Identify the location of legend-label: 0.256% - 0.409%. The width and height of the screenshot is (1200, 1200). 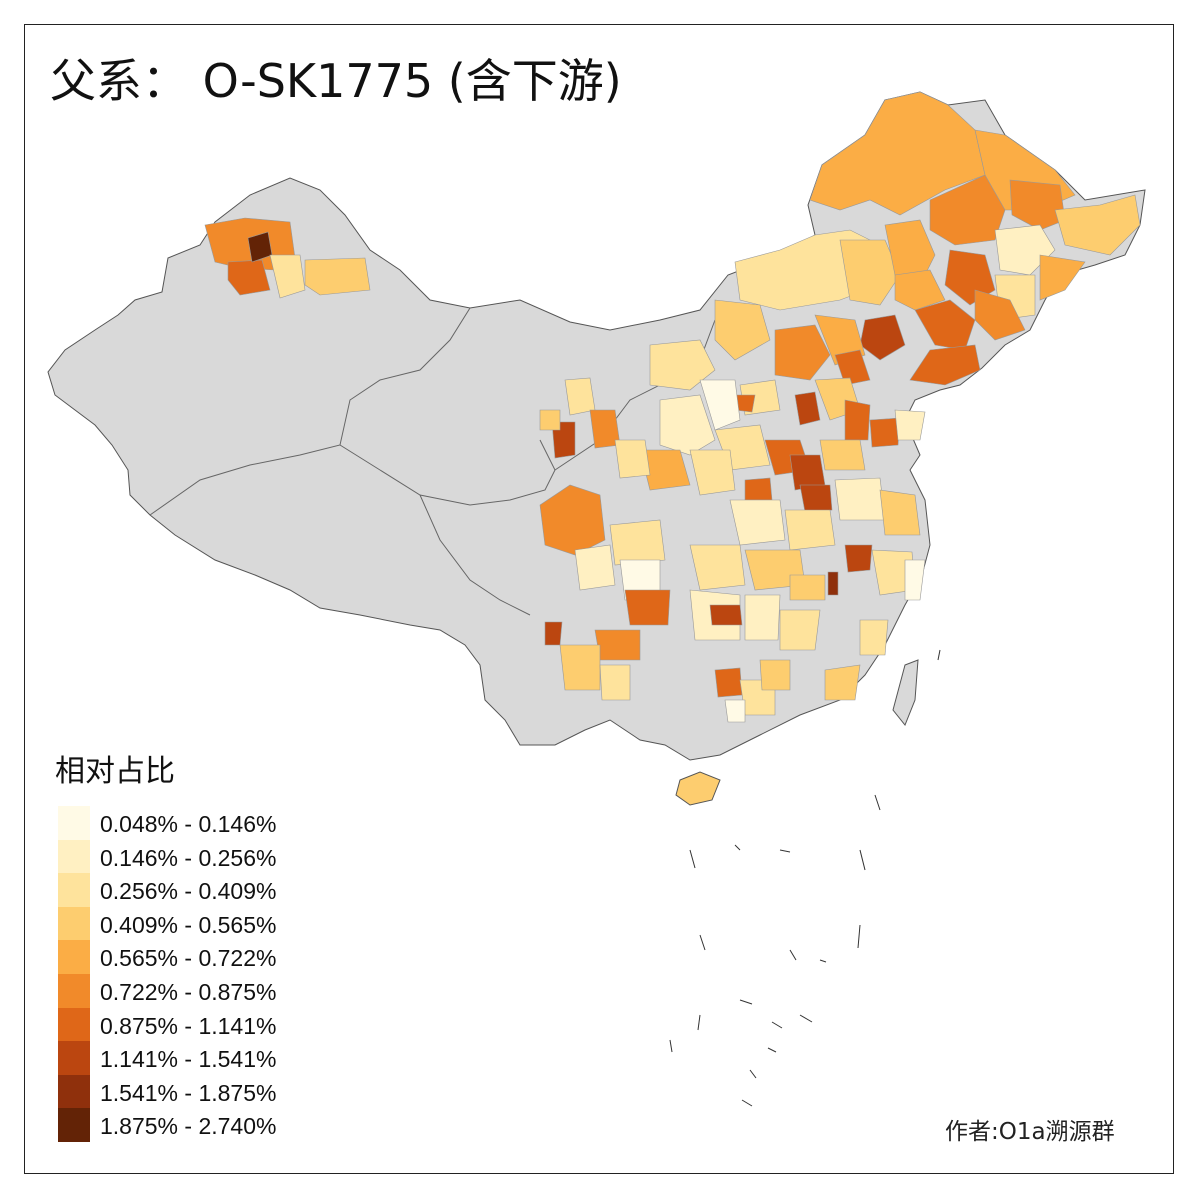
(188, 891).